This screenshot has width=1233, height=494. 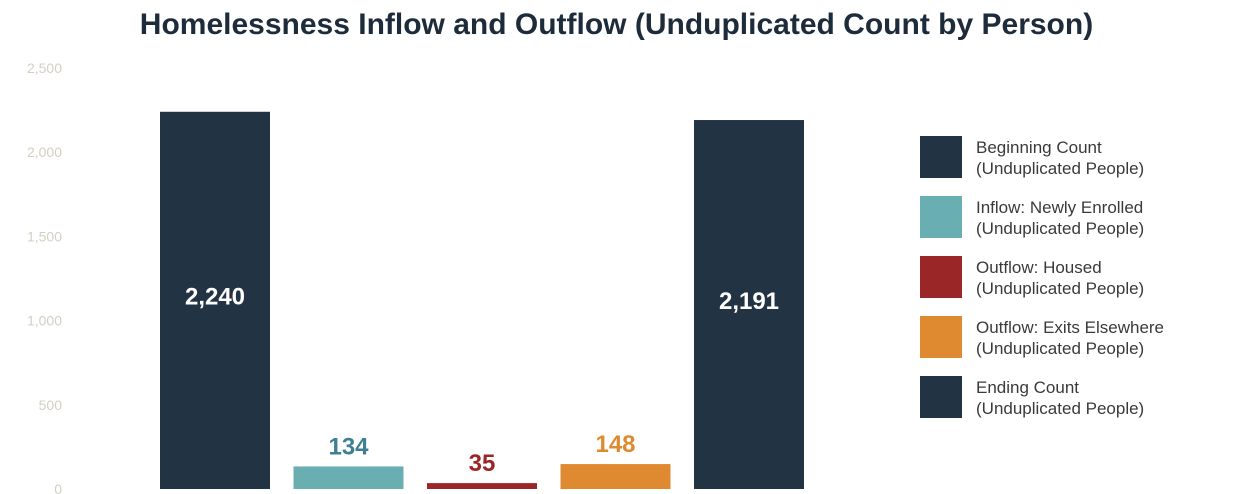 I want to click on legend-label: Ending Count (Unduplicated People), so click(x=1060, y=398).